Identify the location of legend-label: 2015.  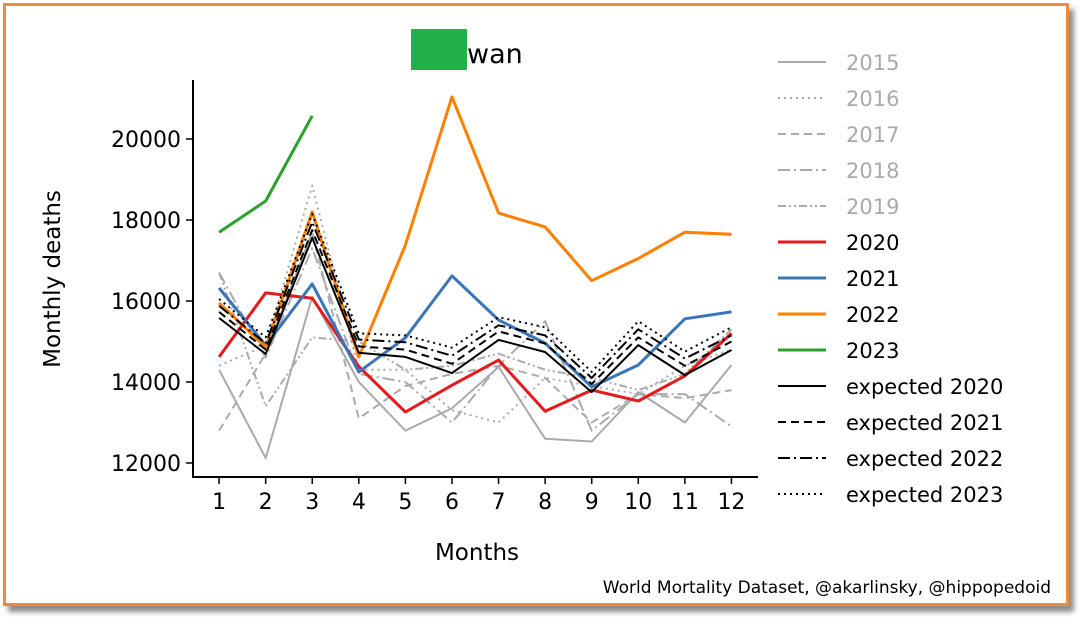
(872, 63).